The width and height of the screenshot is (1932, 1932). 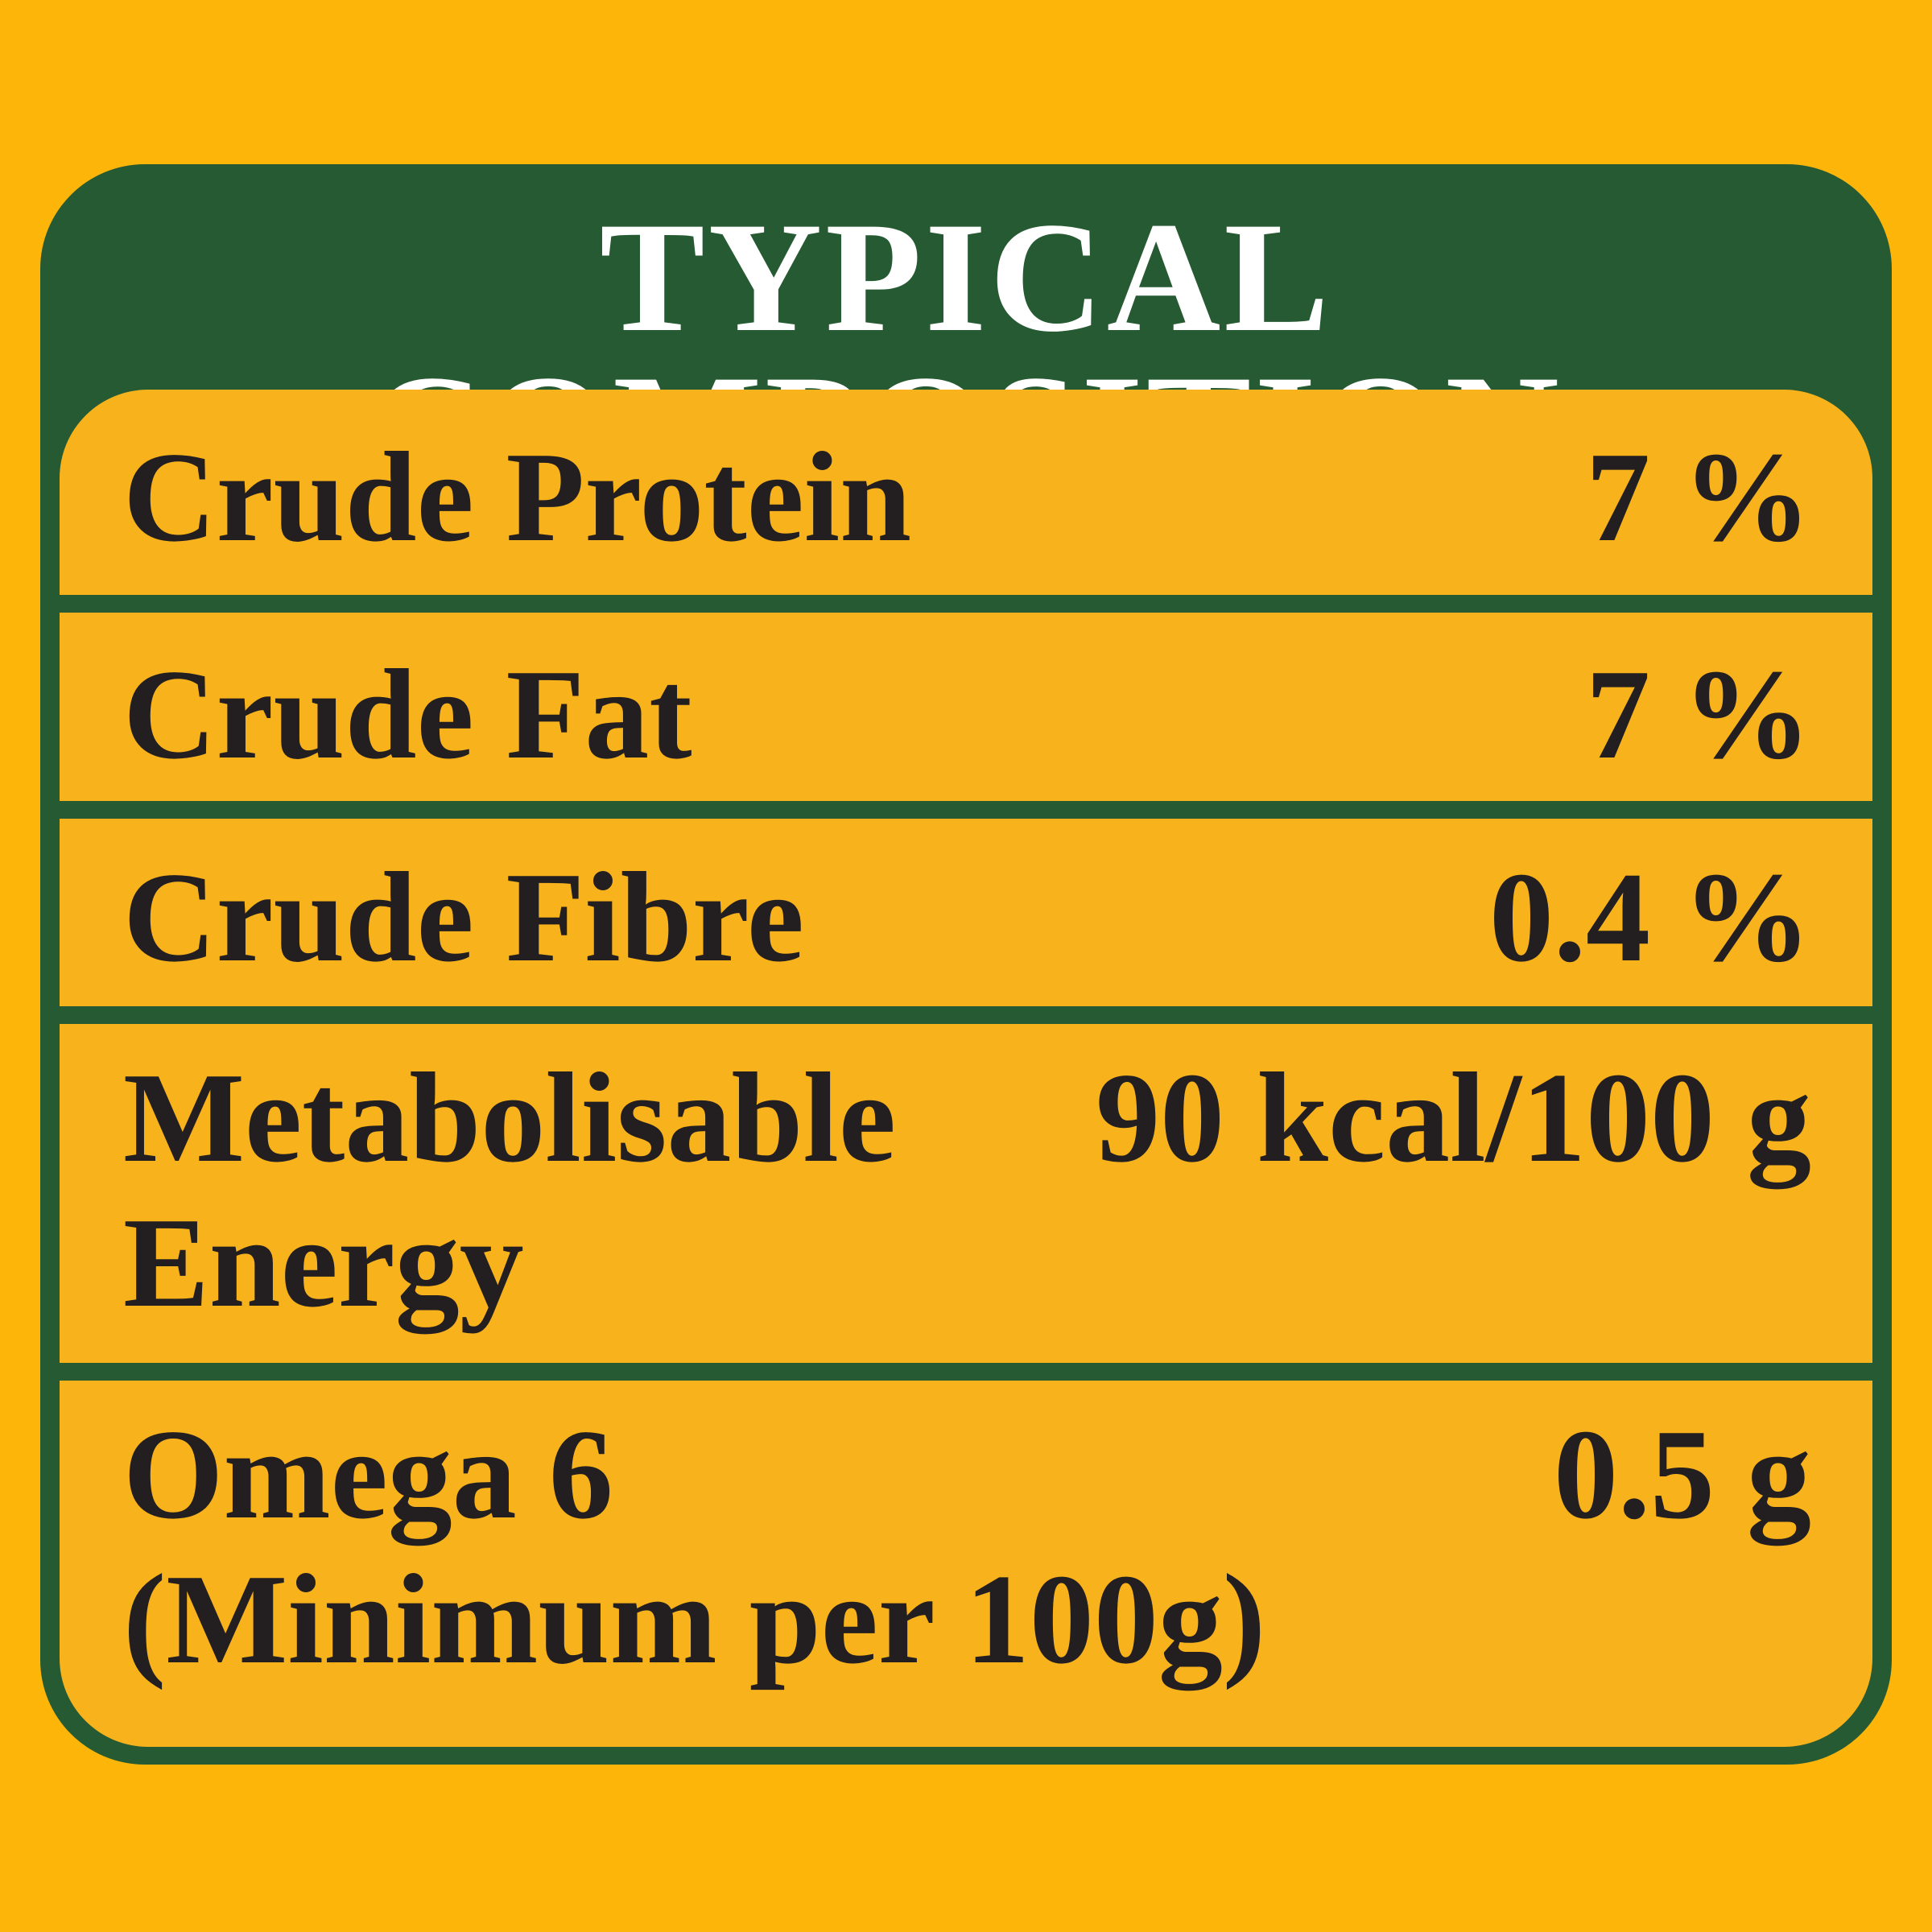 I want to click on label-line: Crude Protein, so click(x=517, y=496).